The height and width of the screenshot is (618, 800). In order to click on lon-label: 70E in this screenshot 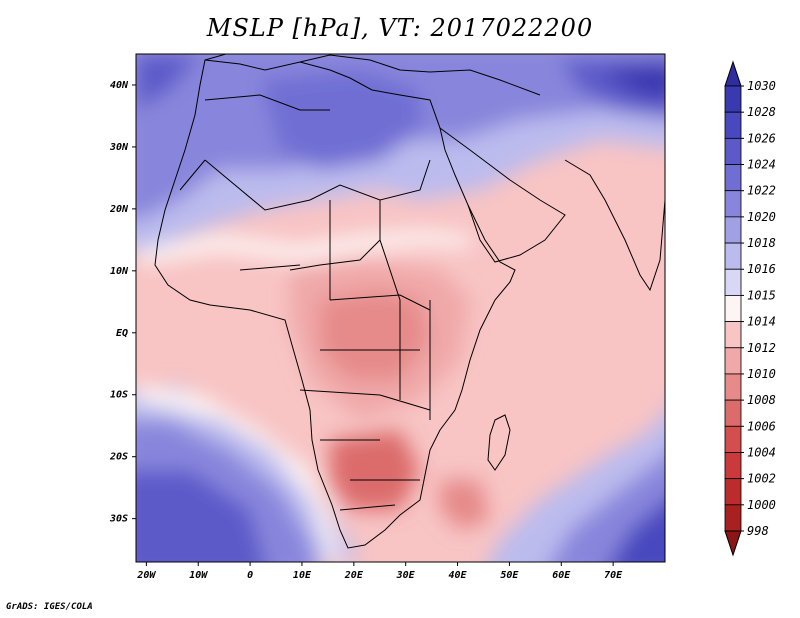, I will do `click(613, 575)`.